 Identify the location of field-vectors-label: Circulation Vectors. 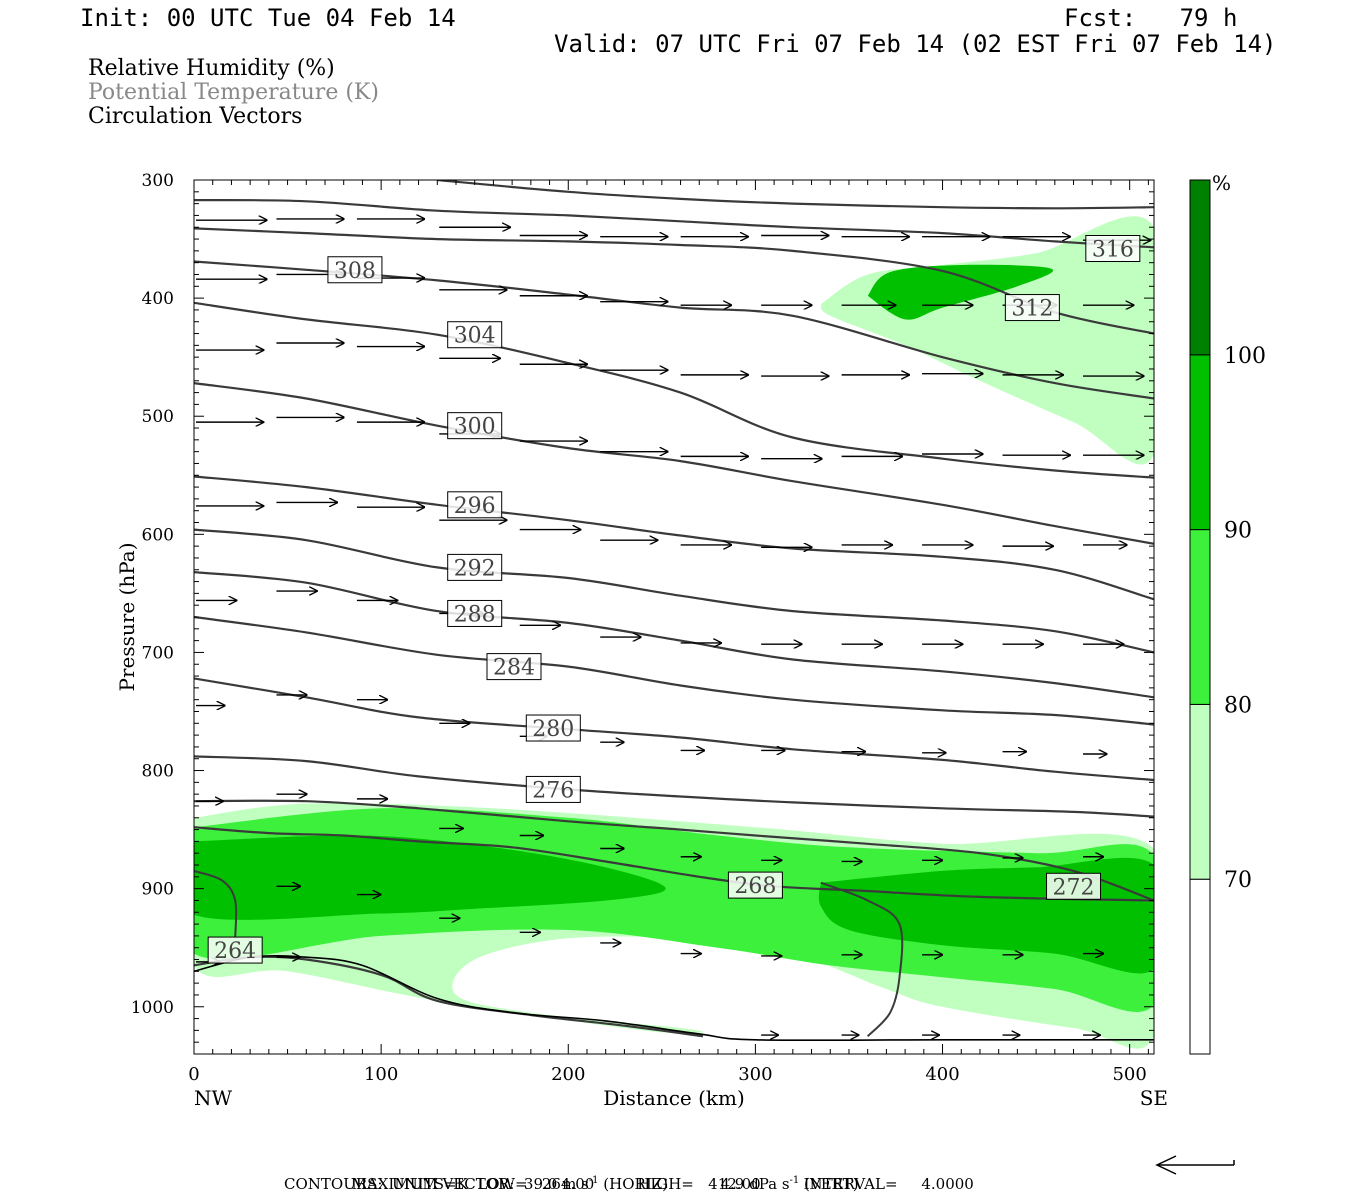
(195, 116).